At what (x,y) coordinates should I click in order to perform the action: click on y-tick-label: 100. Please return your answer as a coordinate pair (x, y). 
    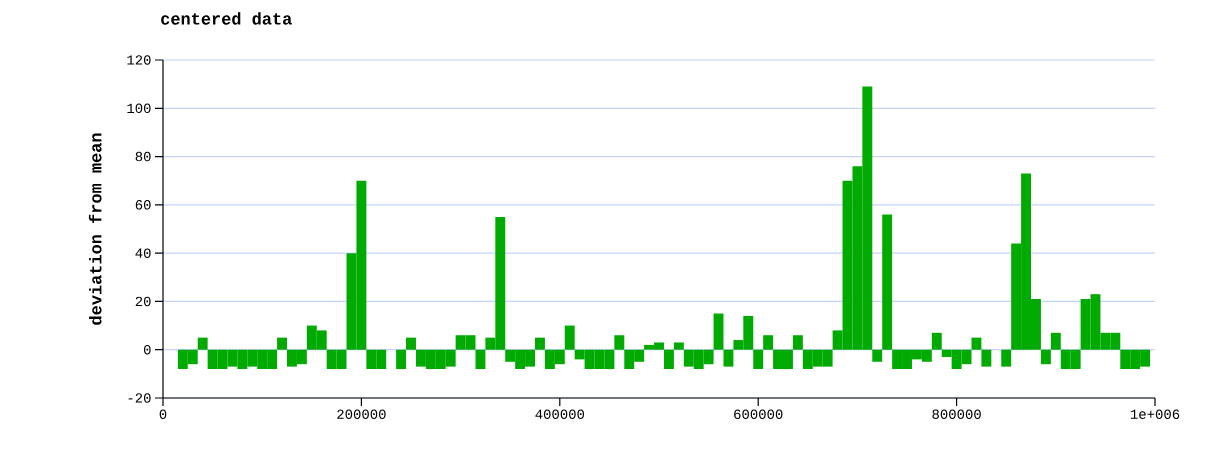
    Looking at the image, I should click on (139, 108).